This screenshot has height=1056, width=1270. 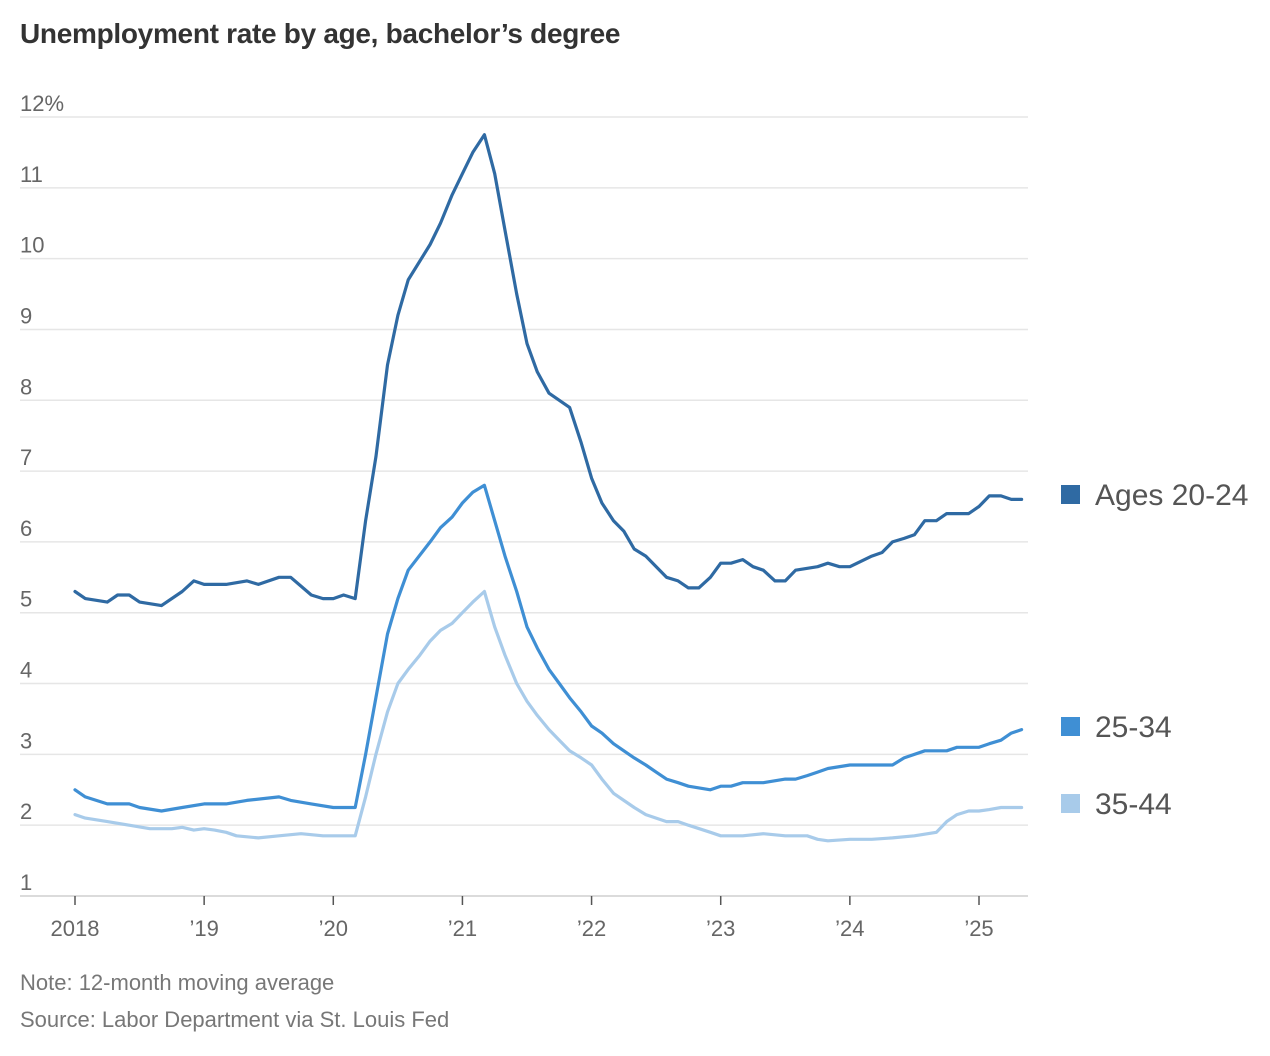 I want to click on y-tick-label: 5, so click(x=26, y=599).